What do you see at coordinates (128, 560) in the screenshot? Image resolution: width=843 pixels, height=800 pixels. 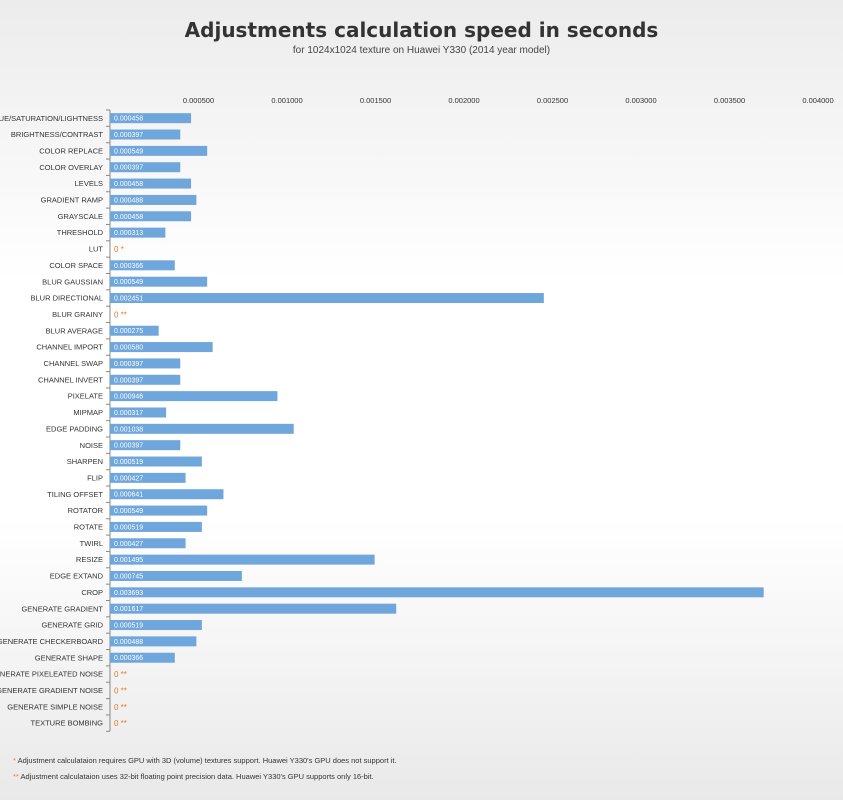 I see `bar-value-label: 0.001495` at bounding box center [128, 560].